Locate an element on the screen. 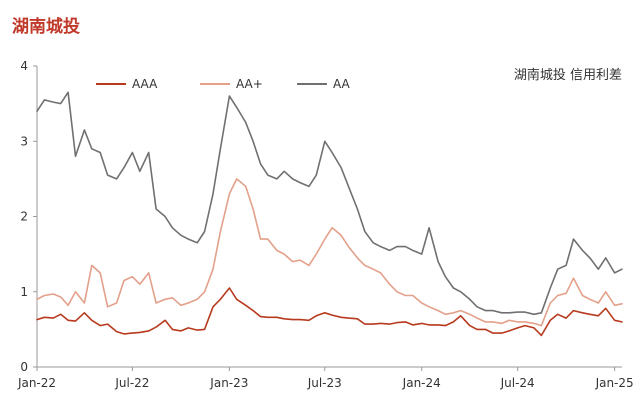  legend-label-aa: AA is located at coordinates (342, 84).